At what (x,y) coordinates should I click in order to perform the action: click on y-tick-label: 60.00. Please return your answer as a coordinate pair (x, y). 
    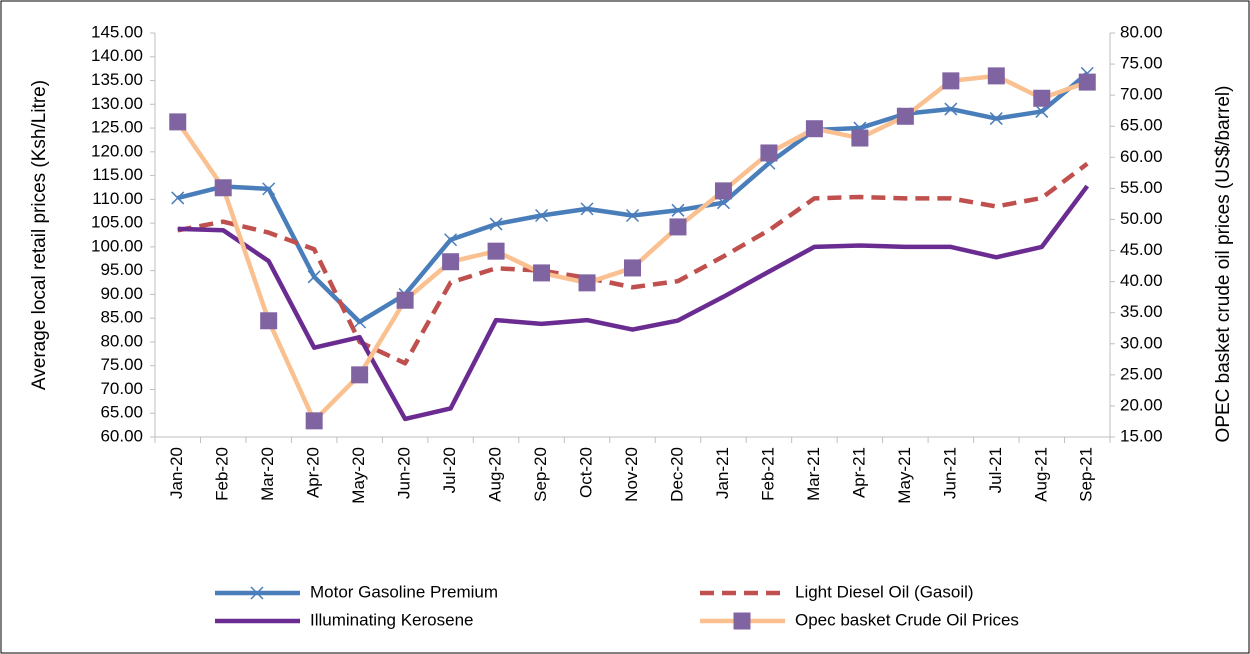
    Looking at the image, I should click on (121, 435).